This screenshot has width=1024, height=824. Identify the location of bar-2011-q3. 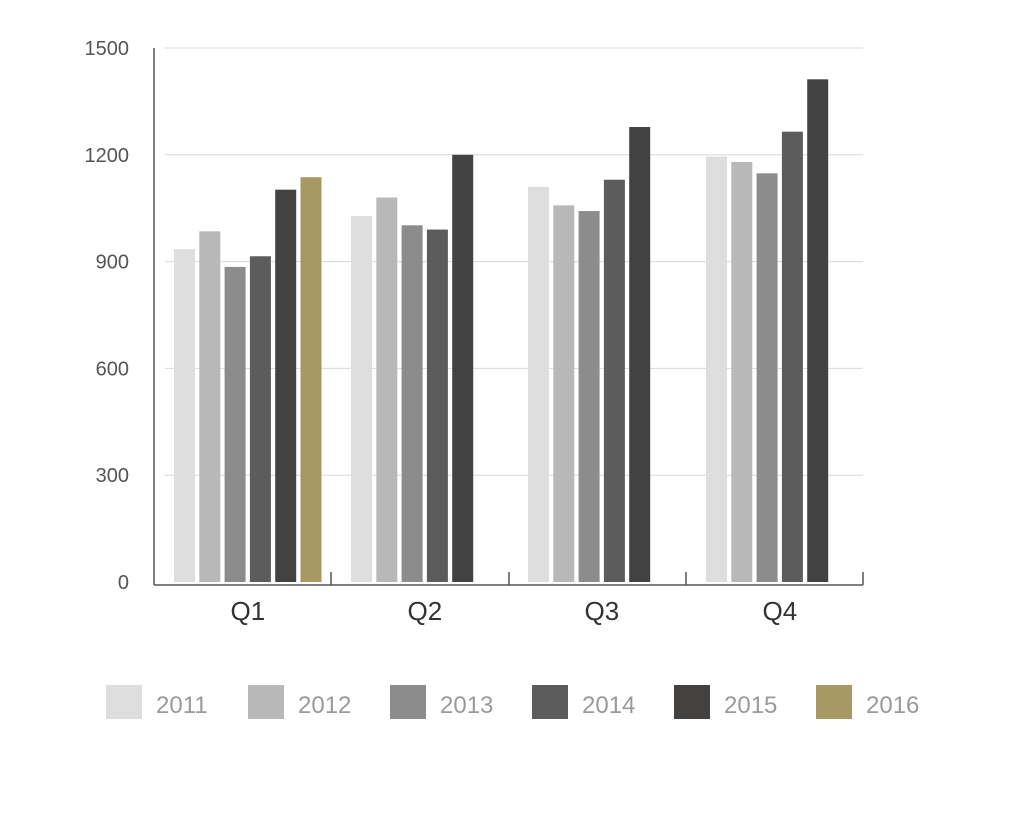
(538, 384).